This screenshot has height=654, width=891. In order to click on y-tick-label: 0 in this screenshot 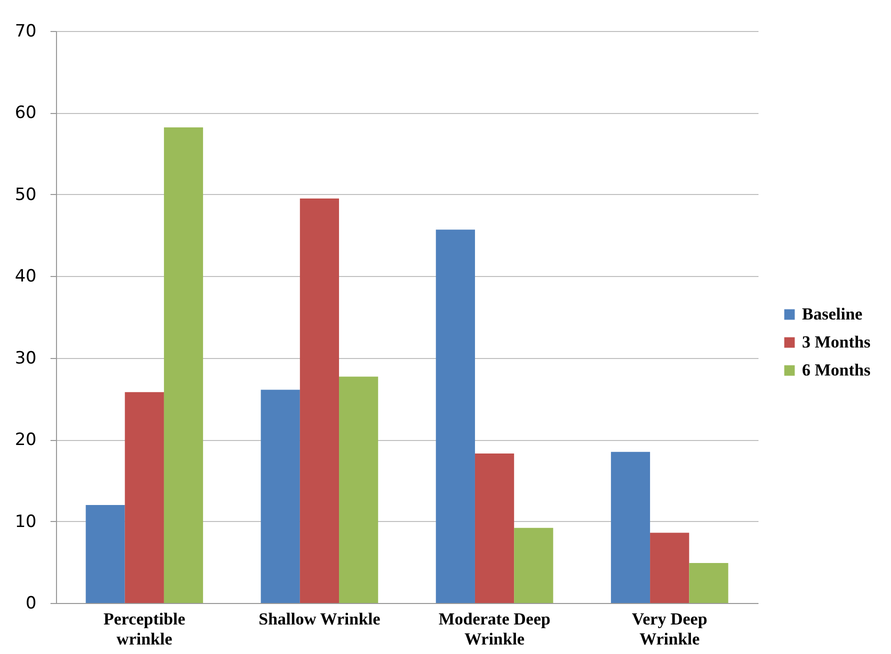, I will do `click(31, 604)`.